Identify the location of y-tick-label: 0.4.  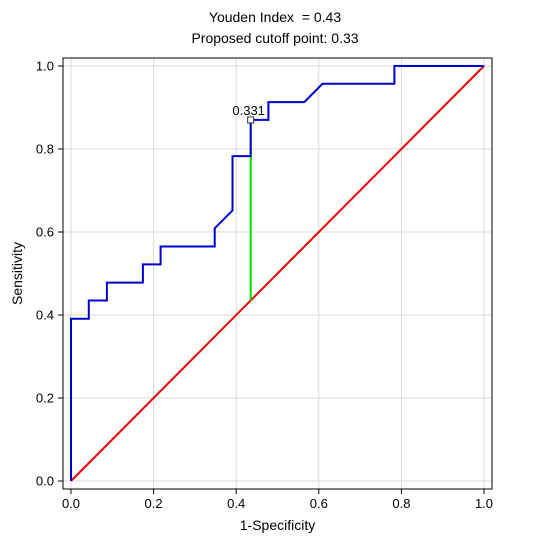
(45, 315).